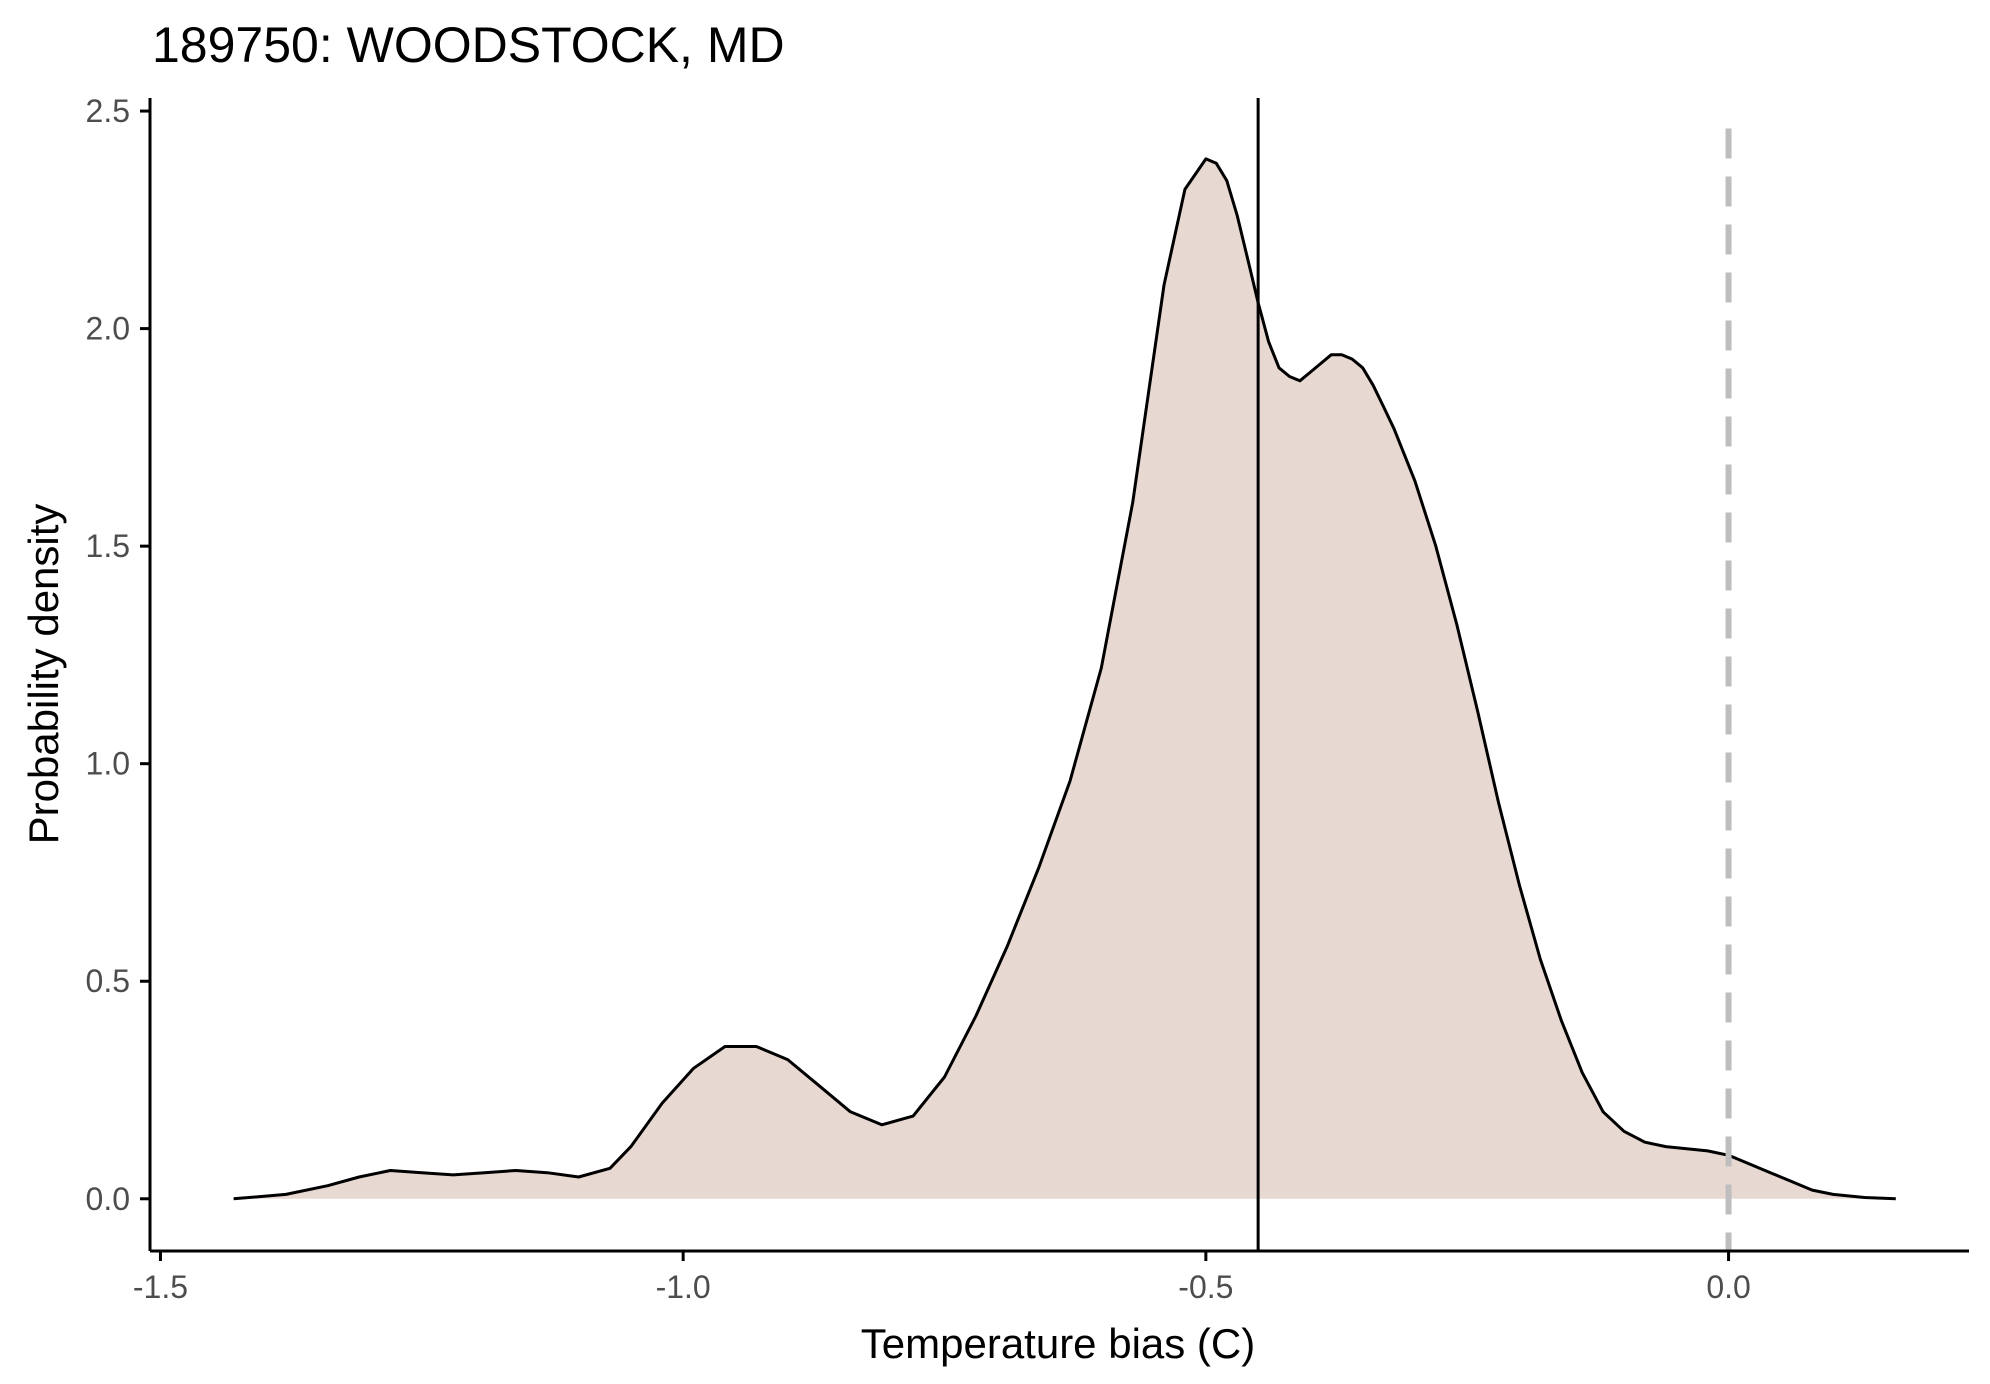  I want to click on y-axis-title: Probability density, so click(43, 674).